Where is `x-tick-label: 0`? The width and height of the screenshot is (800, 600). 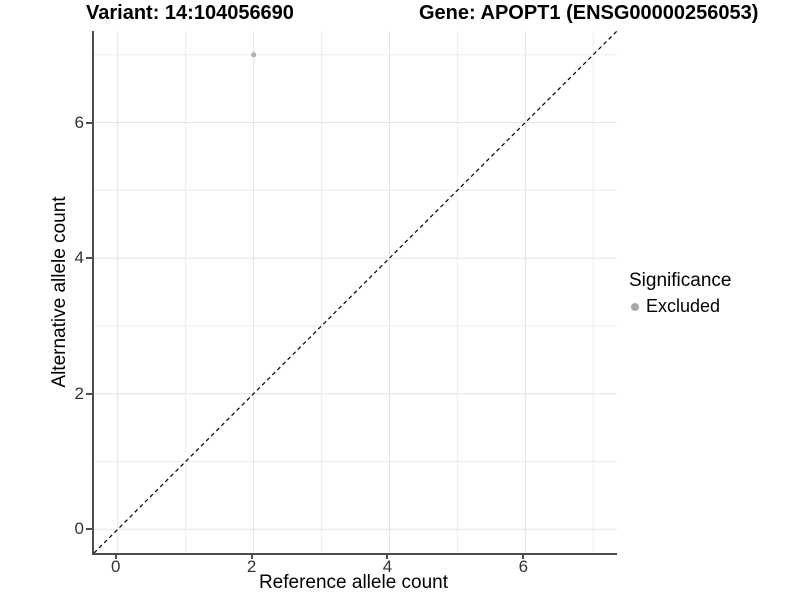
x-tick-label: 0 is located at coordinates (116, 566).